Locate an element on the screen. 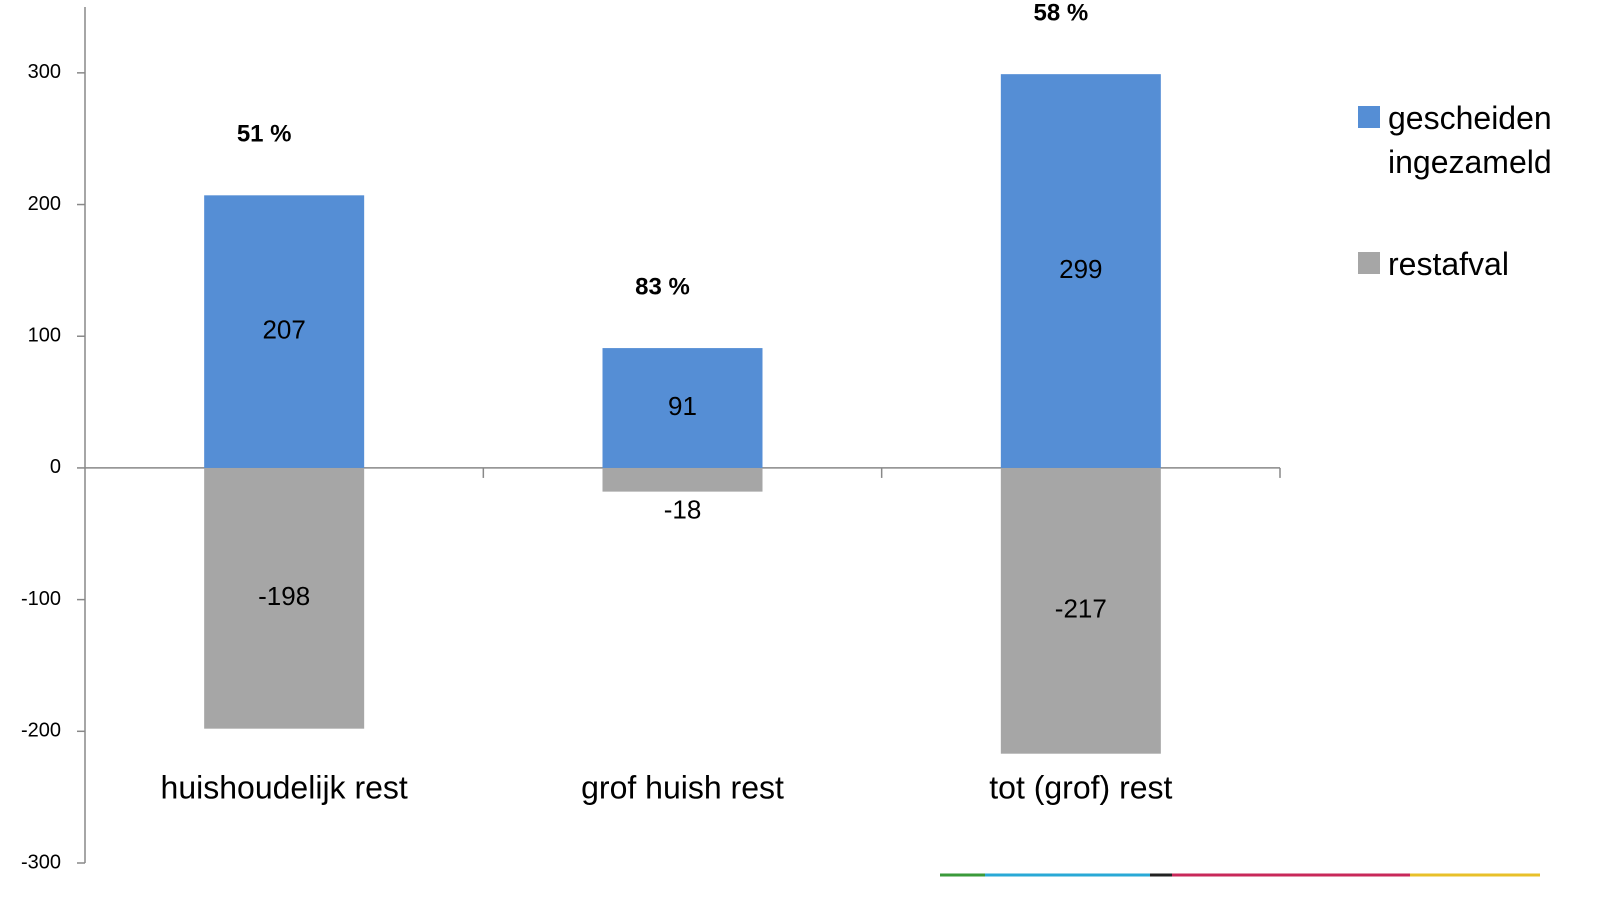 Image resolution: width=1614 pixels, height=901 pixels. annotation: 83 % is located at coordinates (662, 286).